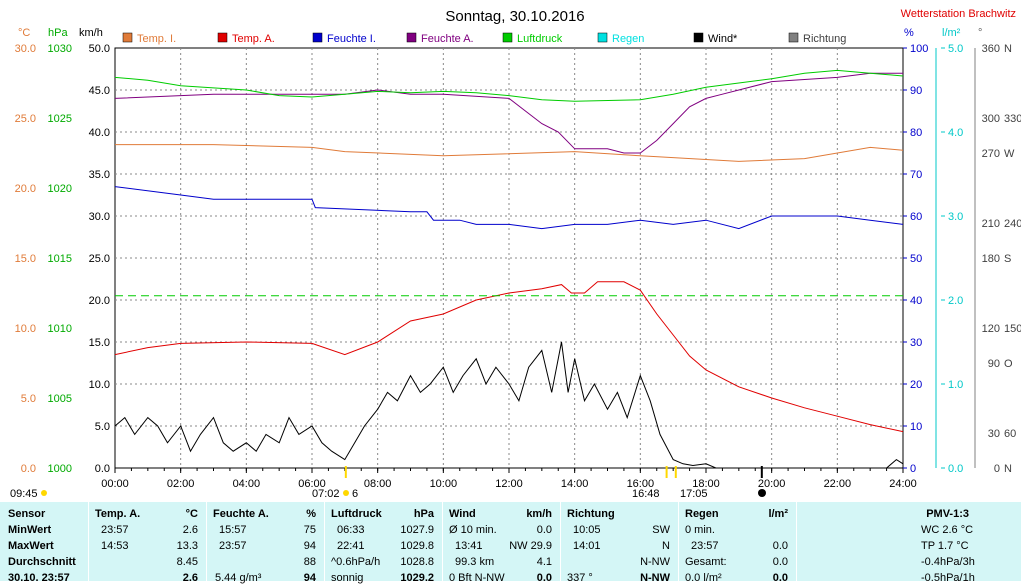 The height and width of the screenshot is (585, 1021). What do you see at coordinates (916, 91) in the screenshot?
I see `humidity-tick-label: 90` at bounding box center [916, 91].